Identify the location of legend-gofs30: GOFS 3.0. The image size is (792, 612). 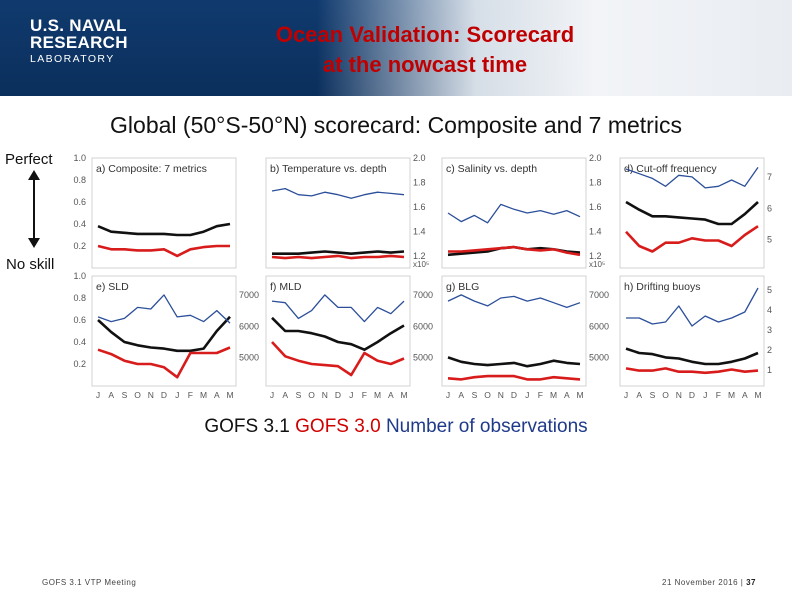
(340, 426).